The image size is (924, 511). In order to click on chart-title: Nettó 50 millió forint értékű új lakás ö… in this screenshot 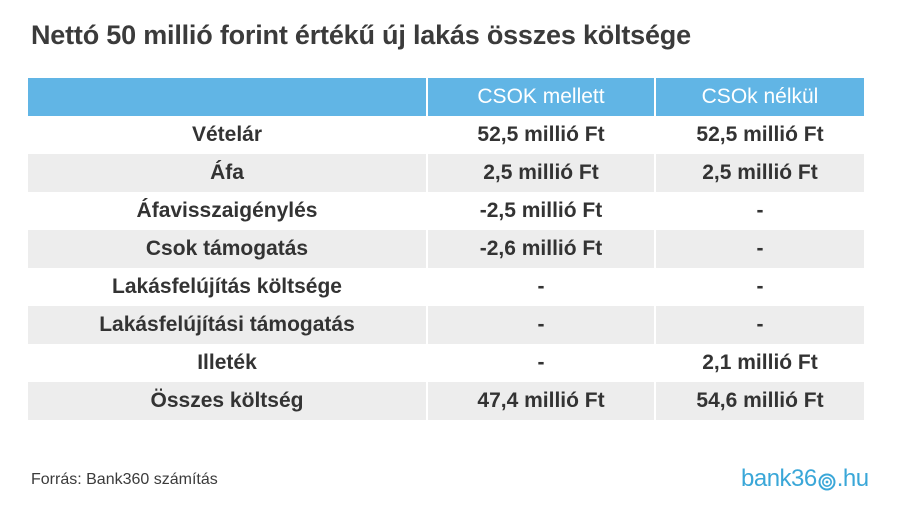, I will do `click(361, 35)`.